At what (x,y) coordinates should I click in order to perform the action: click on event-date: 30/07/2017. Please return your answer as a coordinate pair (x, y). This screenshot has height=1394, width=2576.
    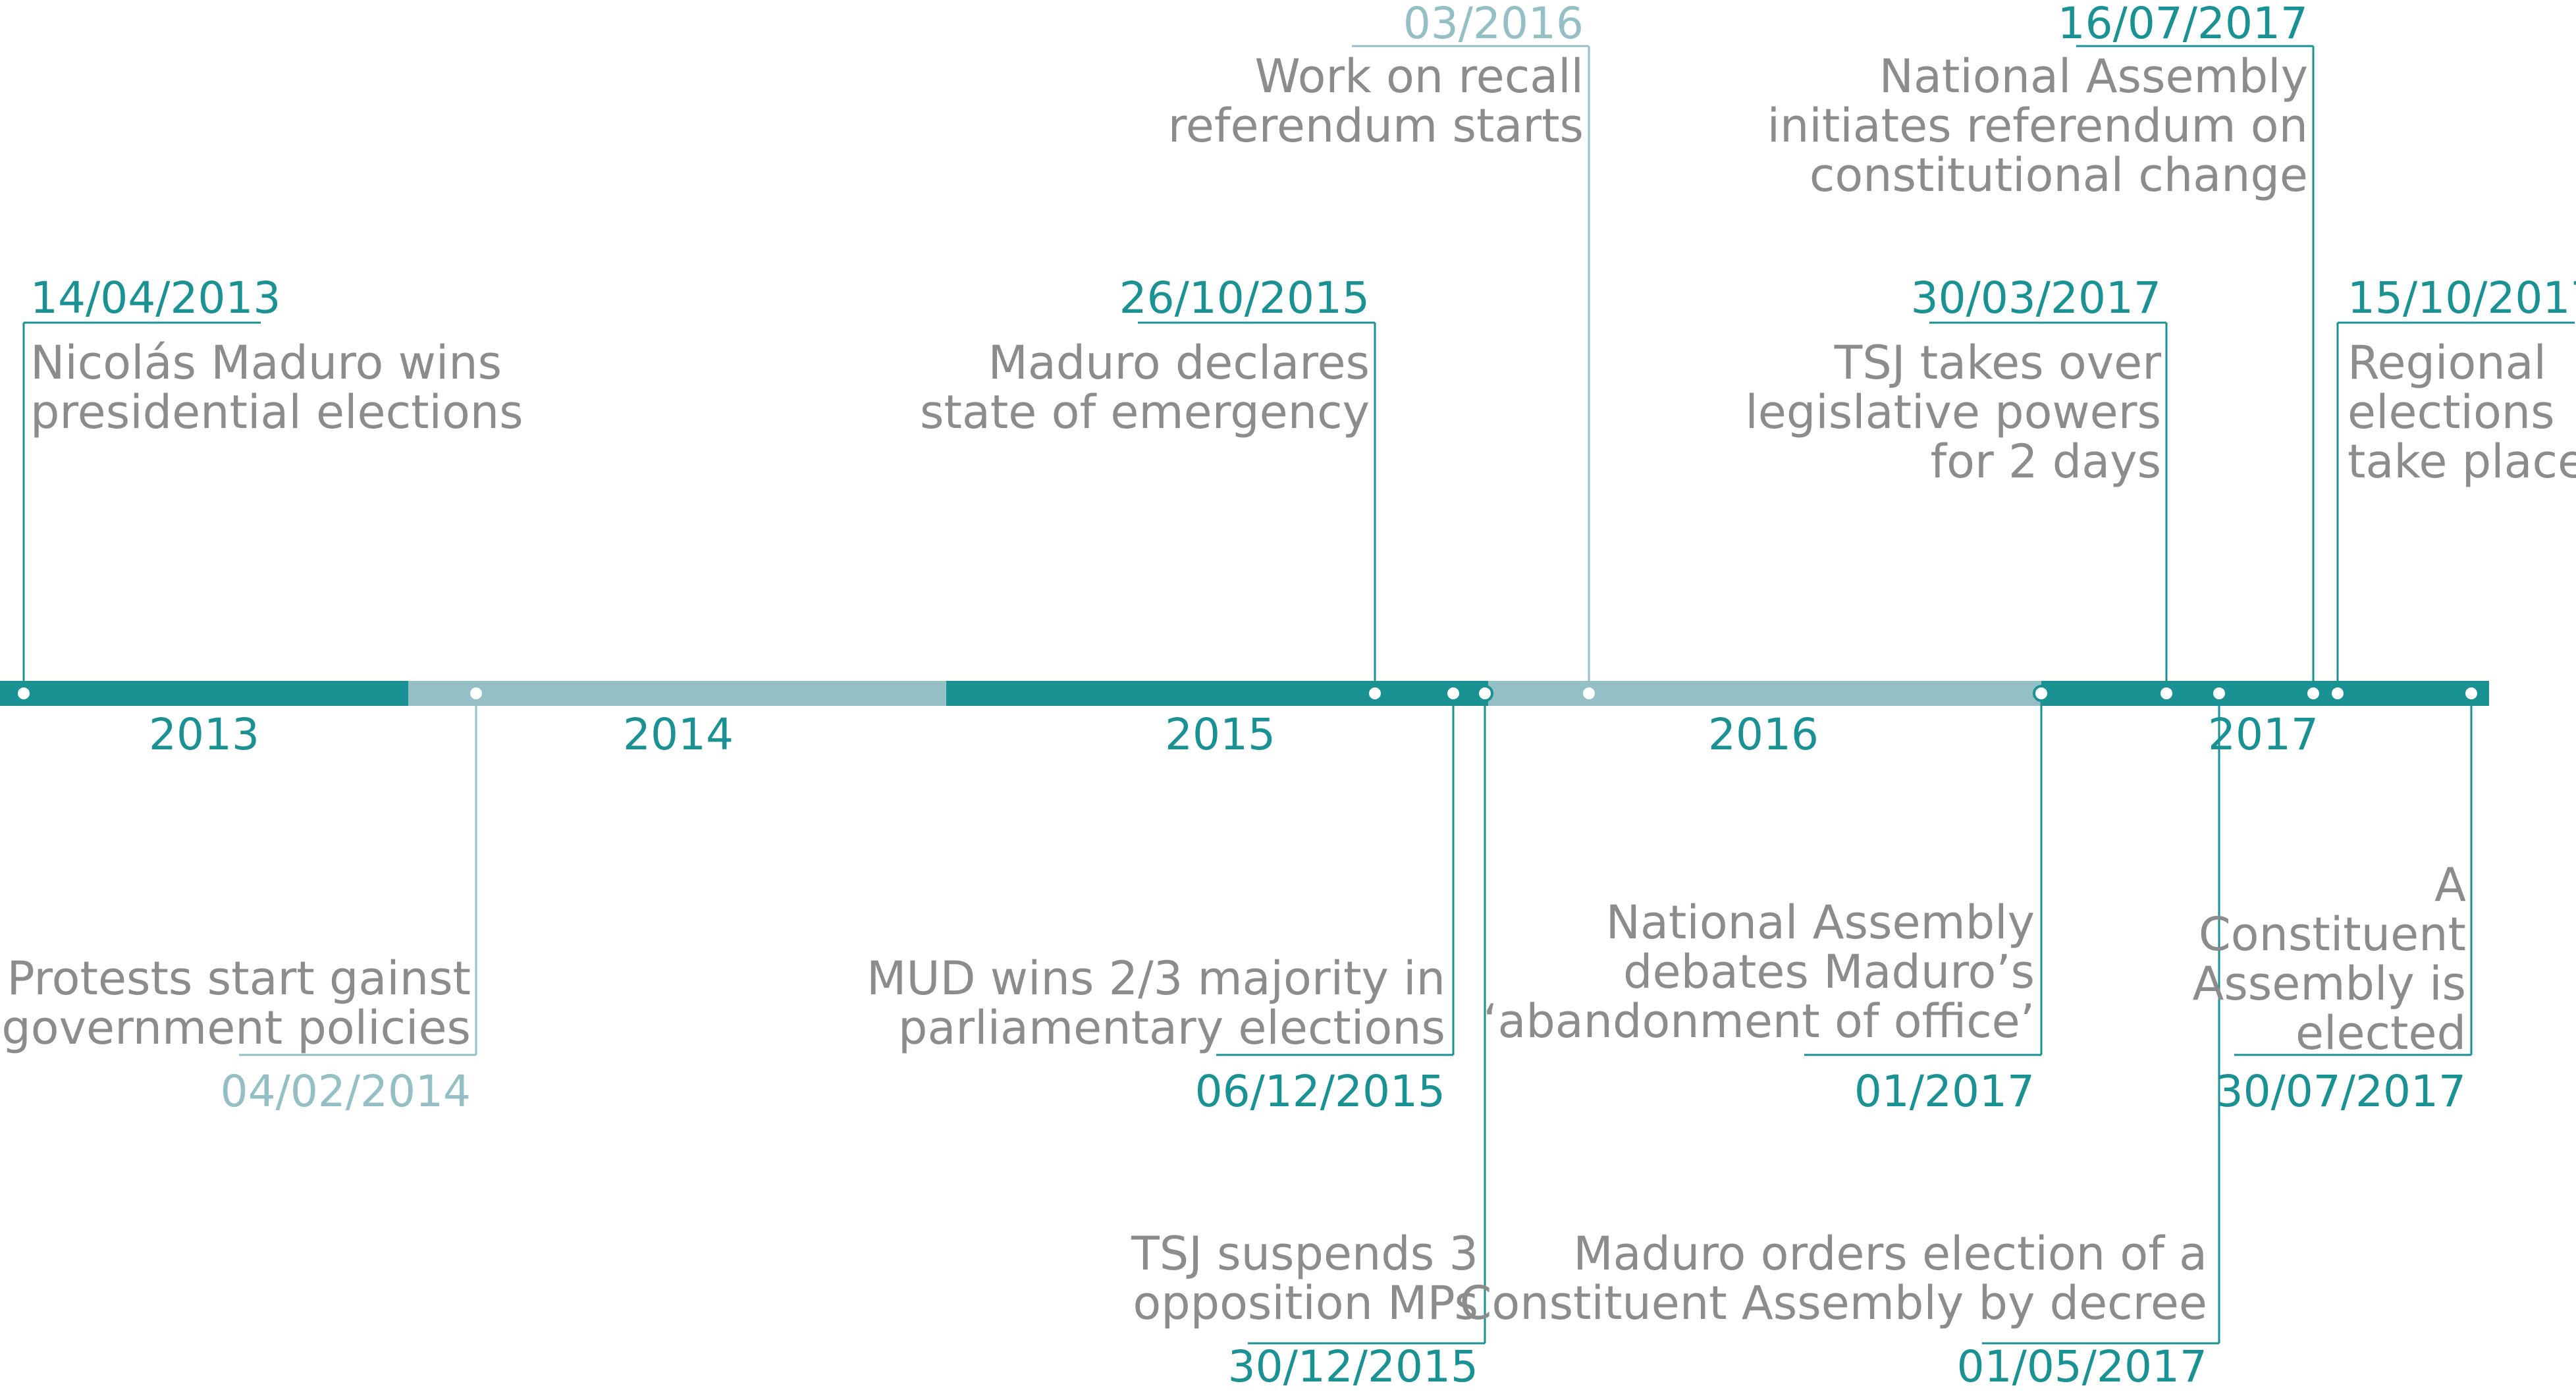
    Looking at the image, I should click on (2341, 1091).